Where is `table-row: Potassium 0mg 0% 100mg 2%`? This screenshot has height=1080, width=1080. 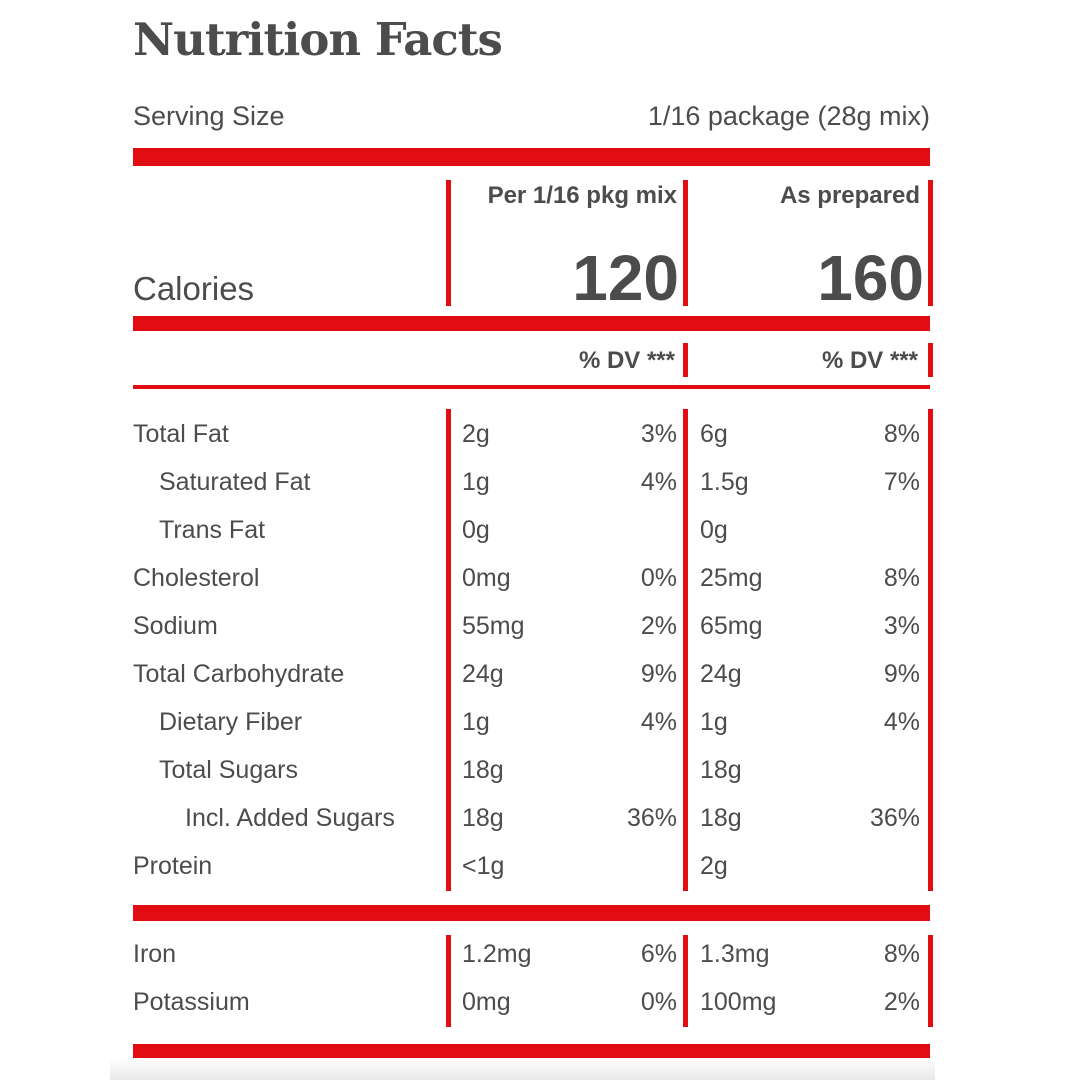
table-row: Potassium 0mg 0% 100mg 2% is located at coordinates (531, 1003).